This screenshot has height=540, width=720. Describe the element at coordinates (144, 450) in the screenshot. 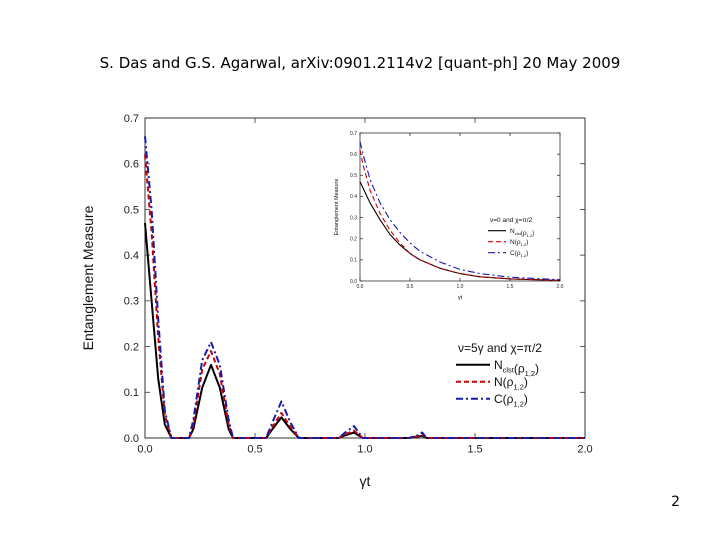

I see `main-xtick-label: 0.0` at that location.